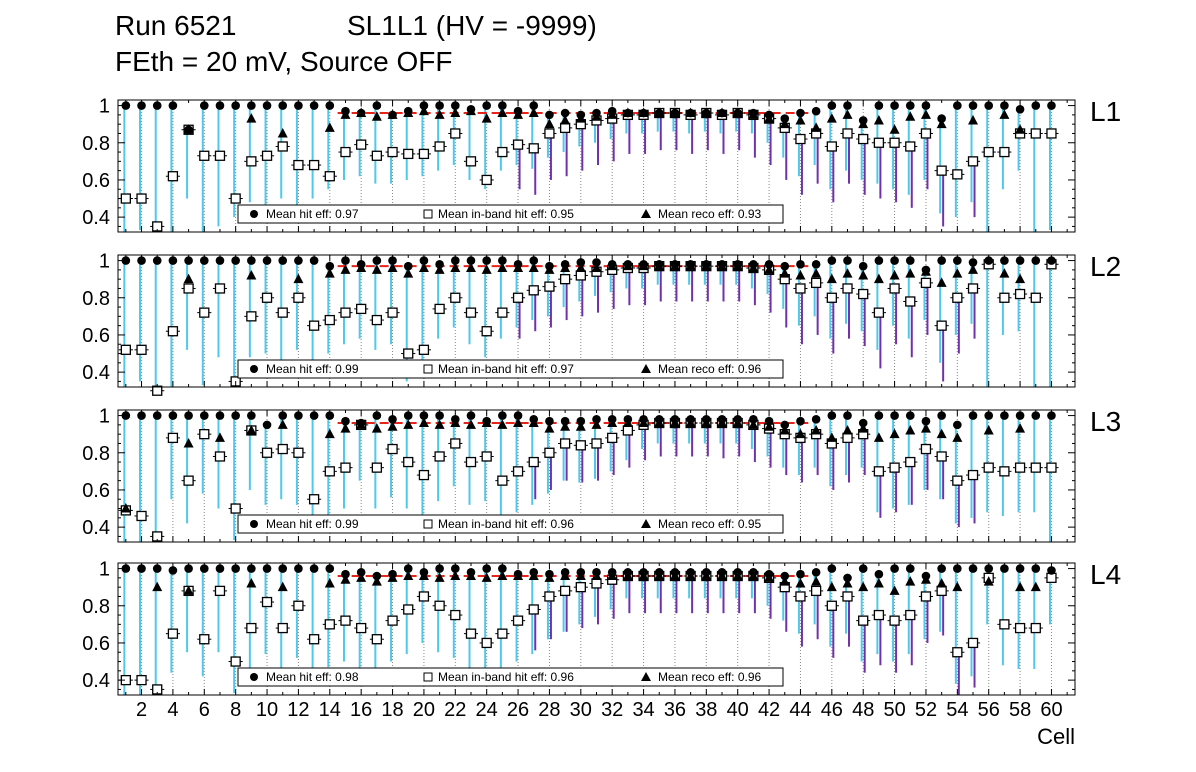 The width and height of the screenshot is (1196, 772). Describe the element at coordinates (506, 214) in the screenshot. I see `svg-text: Mean in-band hit eff: 0.95` at that location.